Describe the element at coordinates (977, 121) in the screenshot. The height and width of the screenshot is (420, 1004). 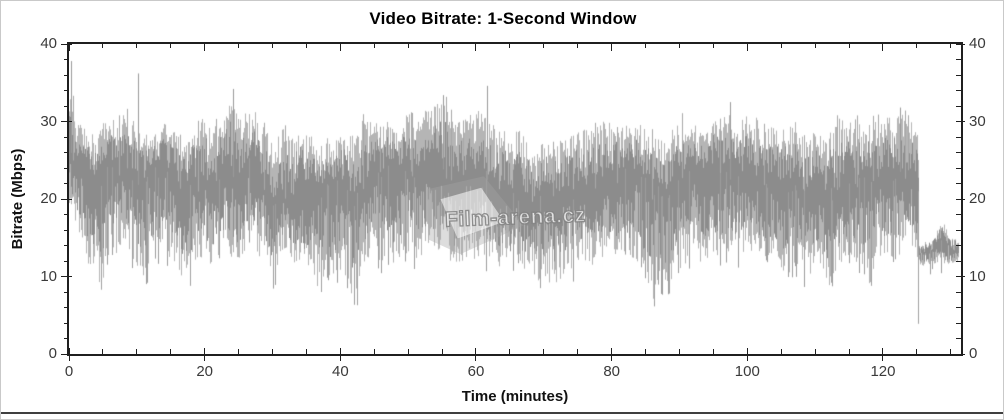
I see `y-tick-label-right: 30` at that location.